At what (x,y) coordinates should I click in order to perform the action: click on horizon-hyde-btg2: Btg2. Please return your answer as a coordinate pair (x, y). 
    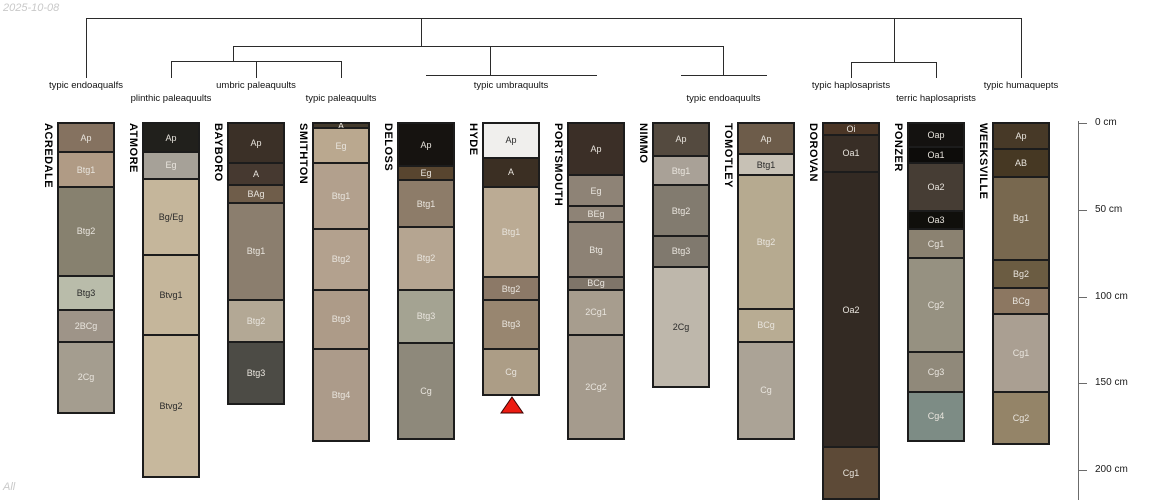
    Looking at the image, I should click on (511, 288).